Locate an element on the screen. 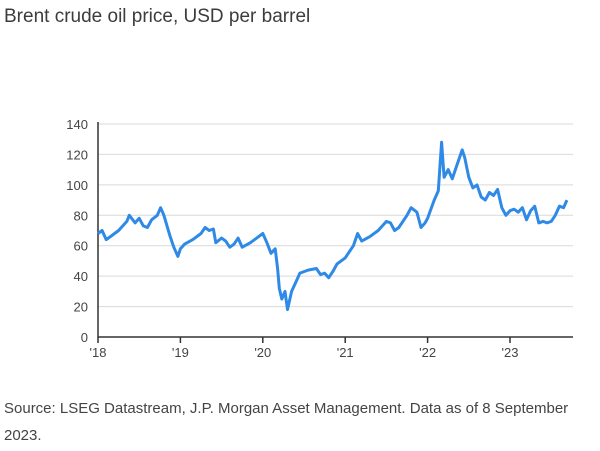  y-tick-label: 140 is located at coordinates (77, 124).